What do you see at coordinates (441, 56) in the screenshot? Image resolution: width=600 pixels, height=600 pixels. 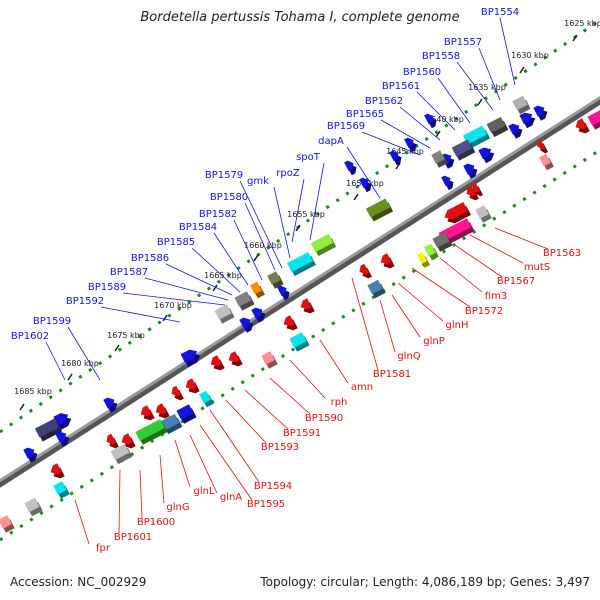 I see `forward-gene-label: BP1558` at bounding box center [441, 56].